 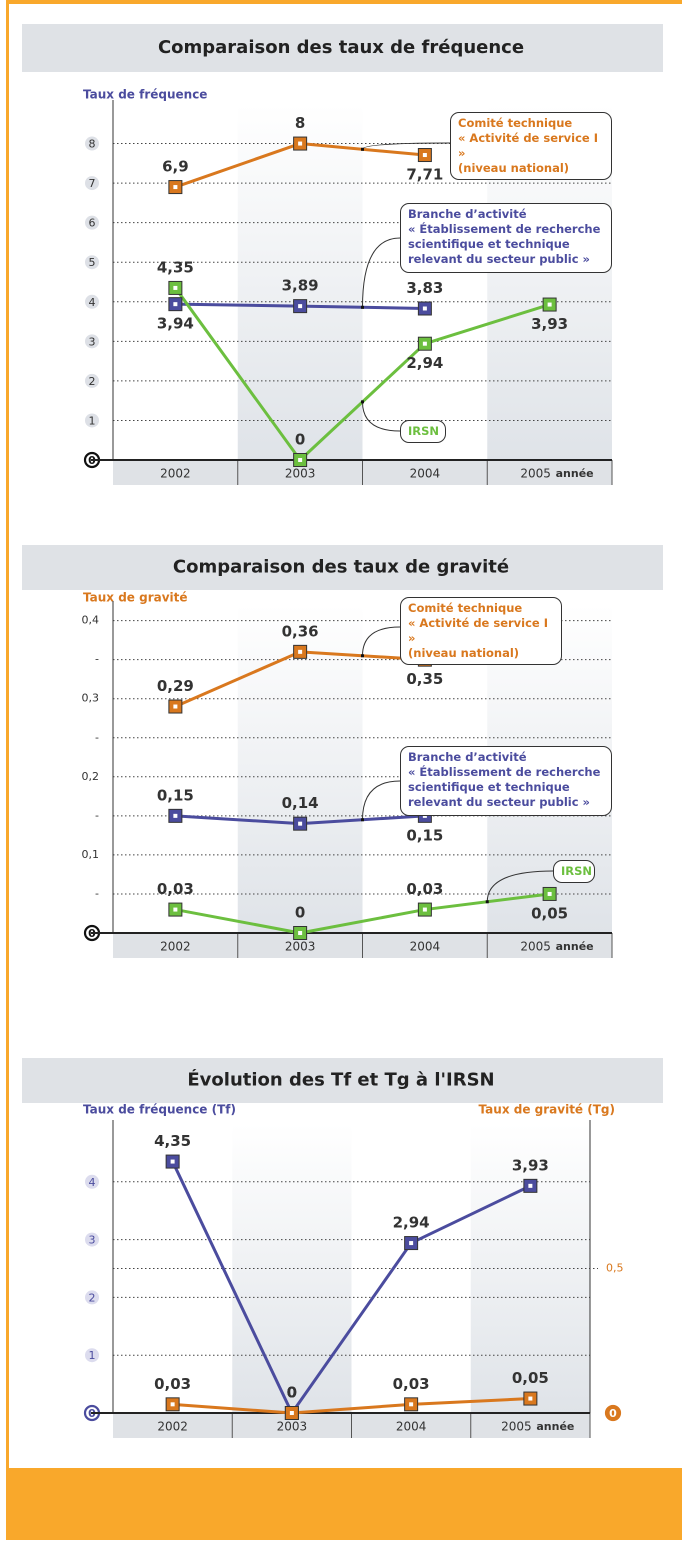 I want to click on y-axis-label: Taux de fréquence (Tf), so click(x=159, y=1110).